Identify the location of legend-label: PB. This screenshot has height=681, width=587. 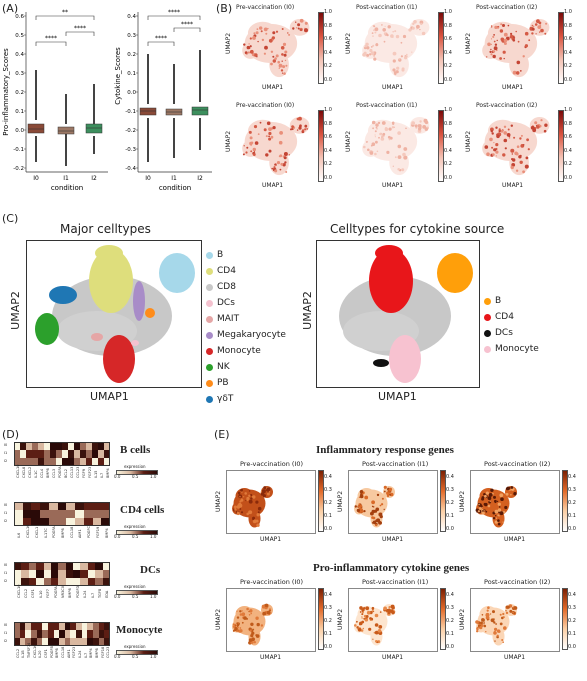
(223, 383).